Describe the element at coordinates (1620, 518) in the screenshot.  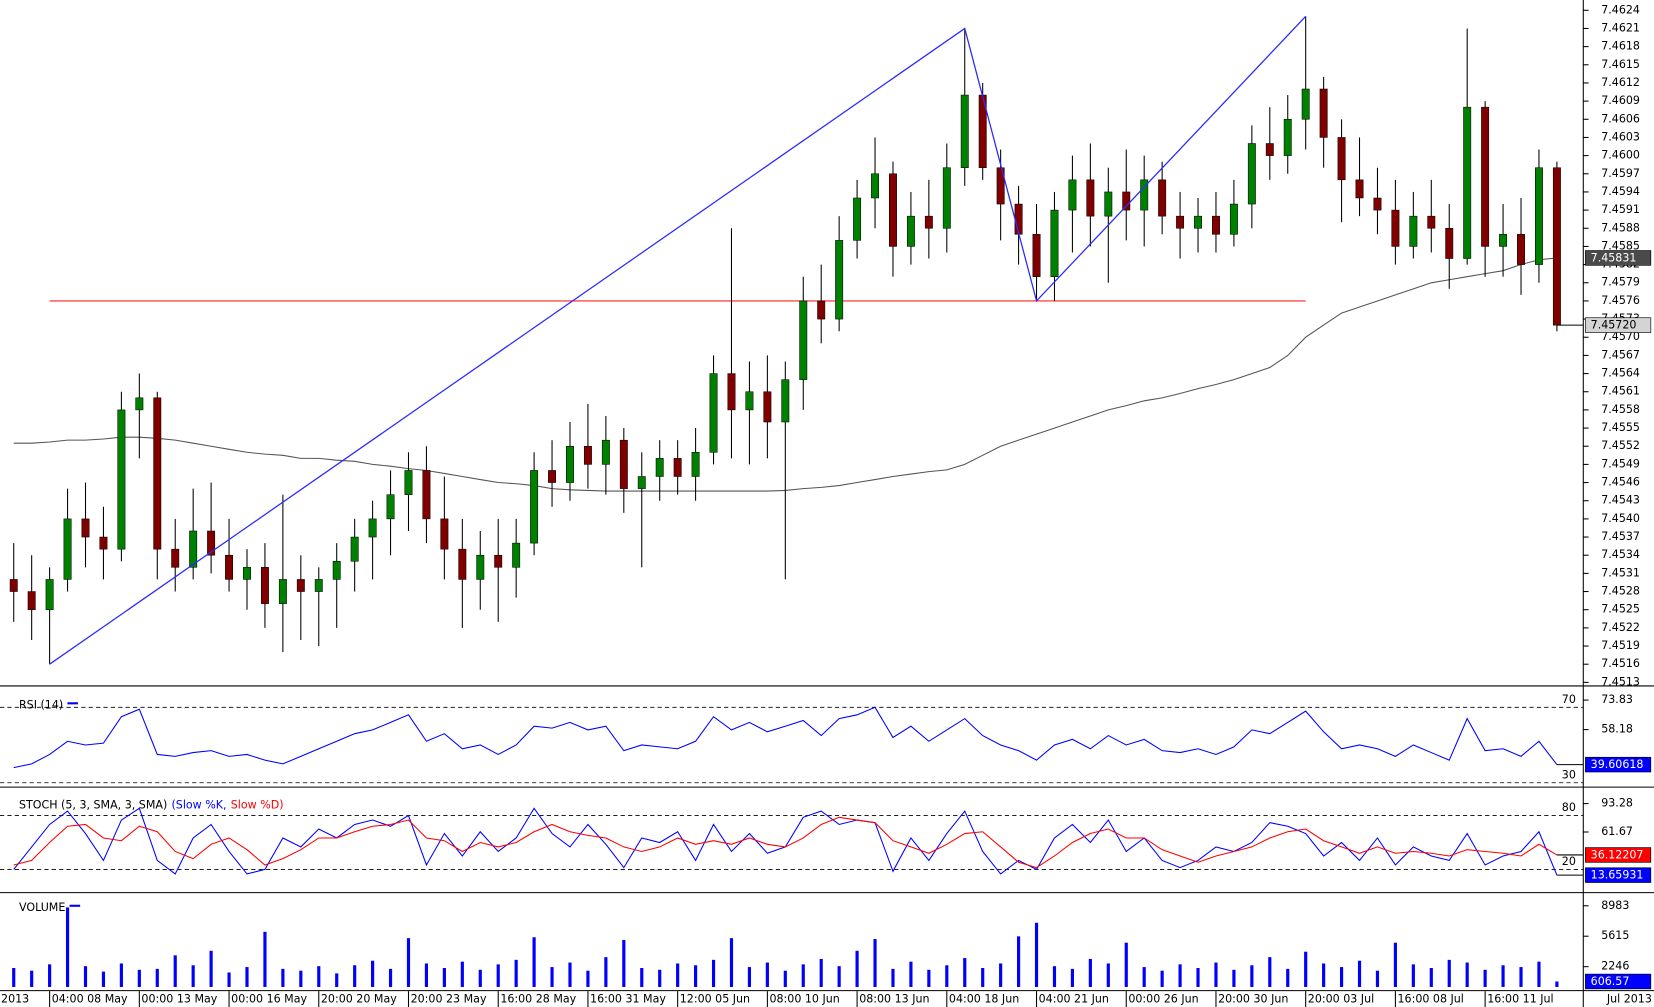
I see `y-tick-label: 7.4540` at that location.